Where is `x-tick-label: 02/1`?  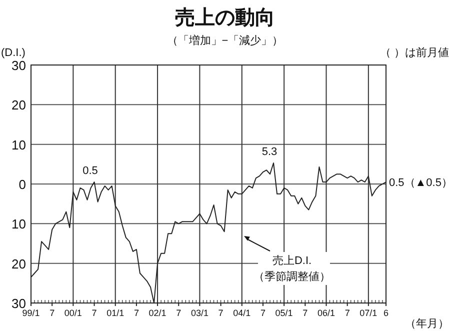 x-tick-label: 02/1 is located at coordinates (157, 313).